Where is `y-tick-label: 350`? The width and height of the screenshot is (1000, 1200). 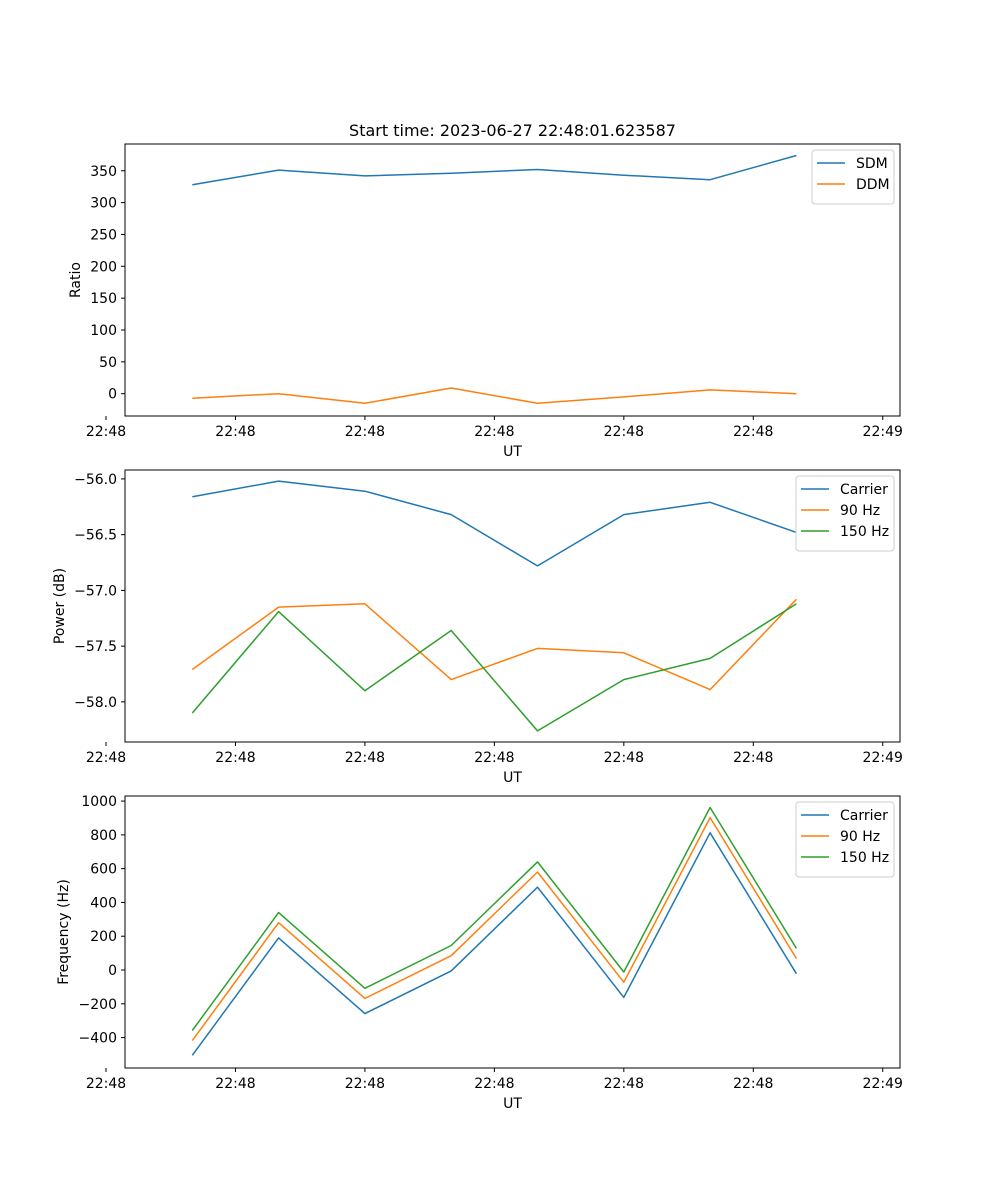
y-tick-label: 350 is located at coordinates (103, 172).